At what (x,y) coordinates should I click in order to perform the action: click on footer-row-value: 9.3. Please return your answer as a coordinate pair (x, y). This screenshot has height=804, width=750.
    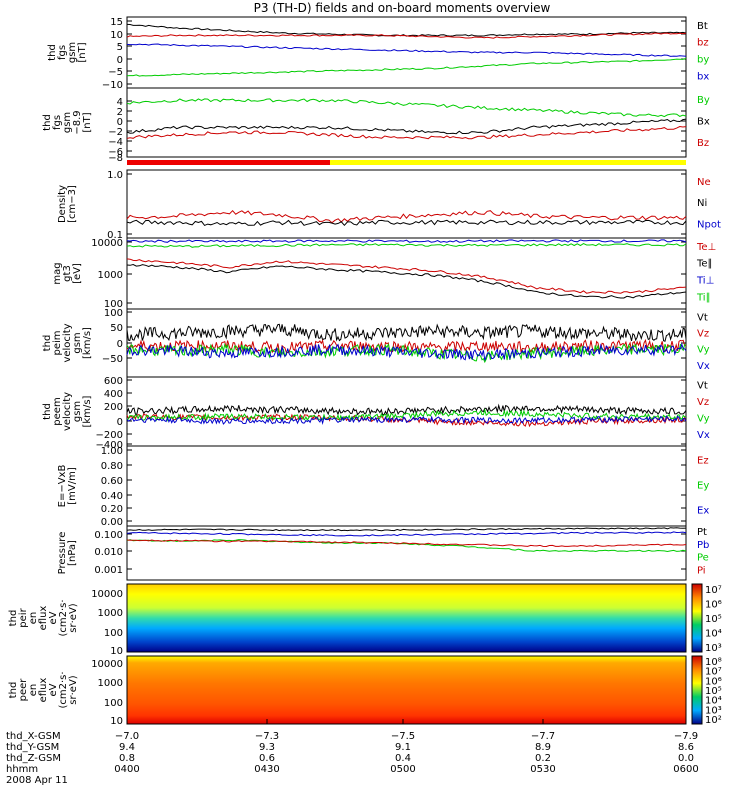
    Looking at the image, I should click on (267, 747).